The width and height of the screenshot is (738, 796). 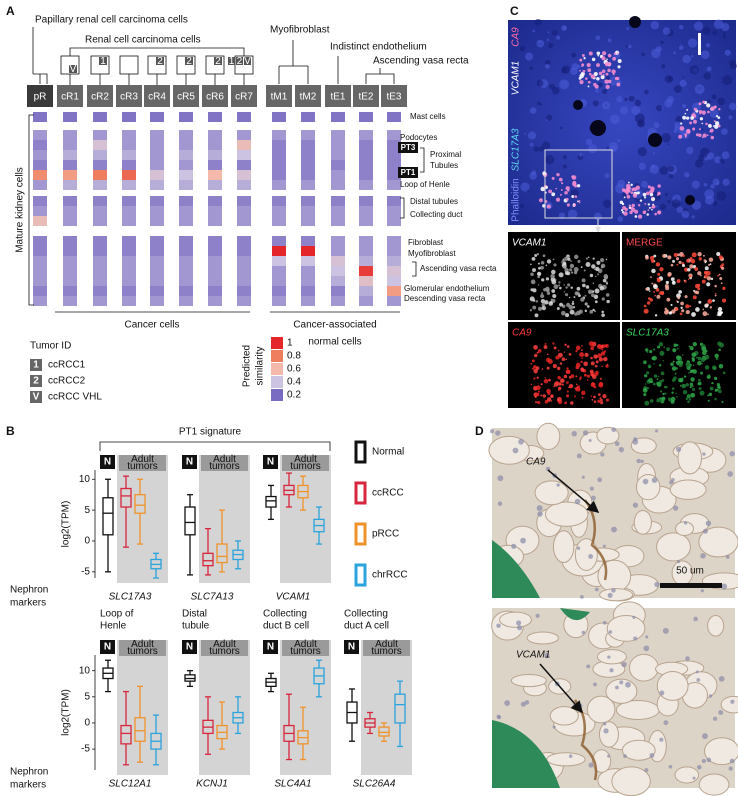 I want to click on gene-label: SLC4A1, so click(x=292, y=784).